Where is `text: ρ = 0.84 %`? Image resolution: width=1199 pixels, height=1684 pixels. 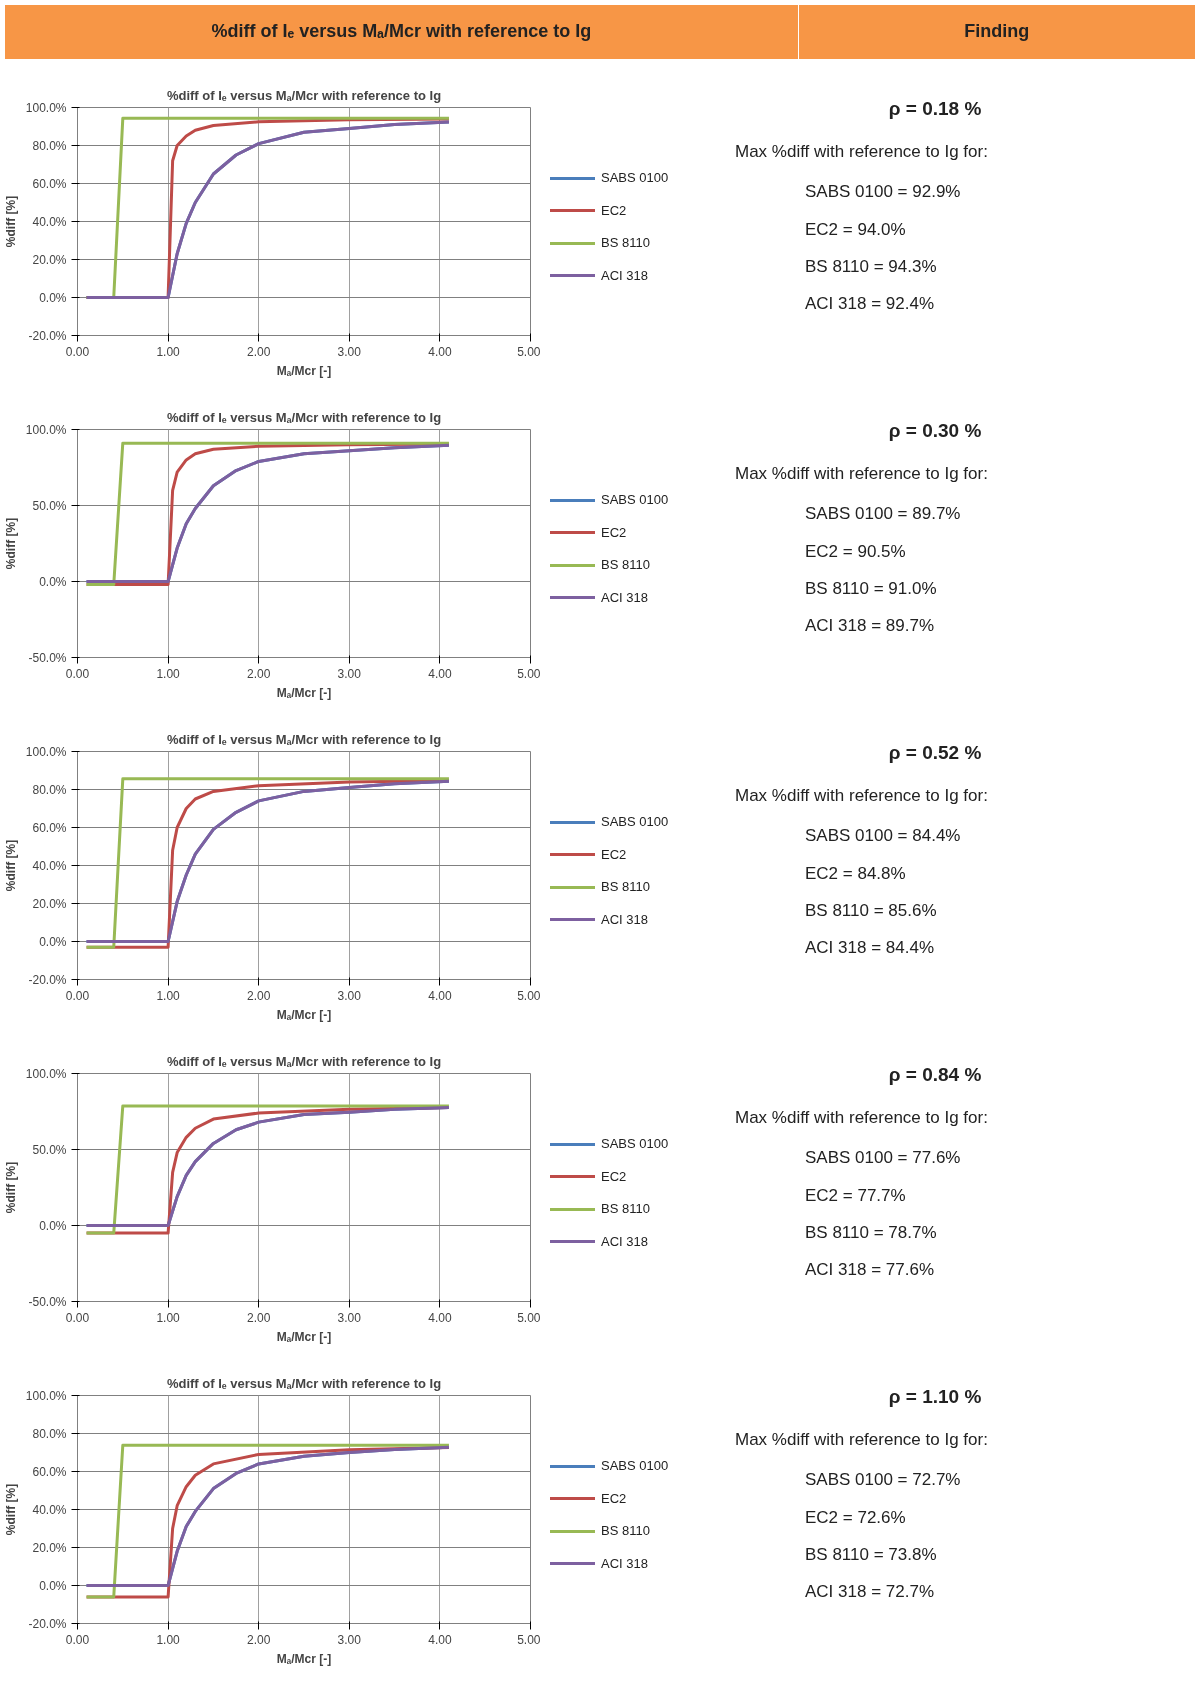
text: ρ = 0.84 % is located at coordinates (935, 1075).